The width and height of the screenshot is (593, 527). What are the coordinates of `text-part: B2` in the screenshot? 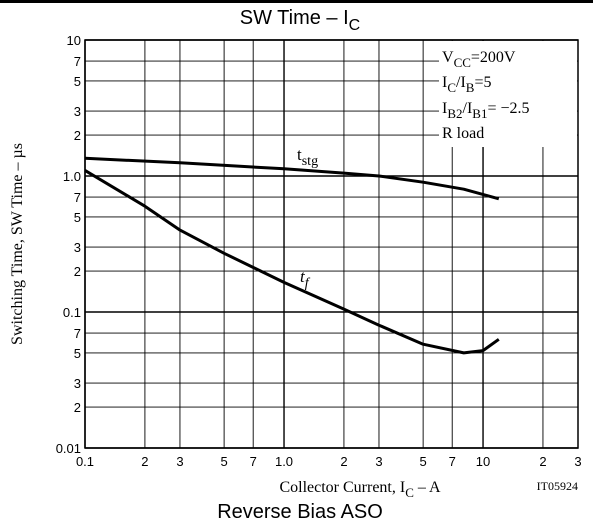 It's located at (454, 113).